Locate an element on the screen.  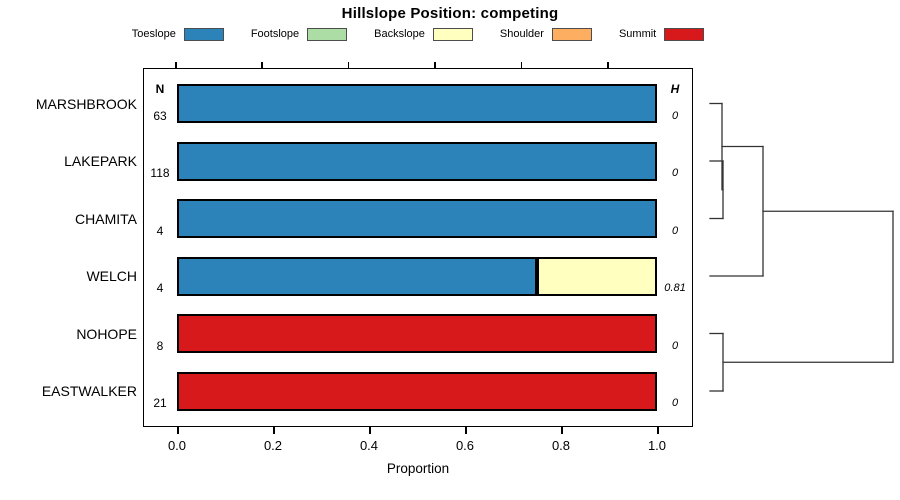
h-value-welch: 0.81 is located at coordinates (675, 288).